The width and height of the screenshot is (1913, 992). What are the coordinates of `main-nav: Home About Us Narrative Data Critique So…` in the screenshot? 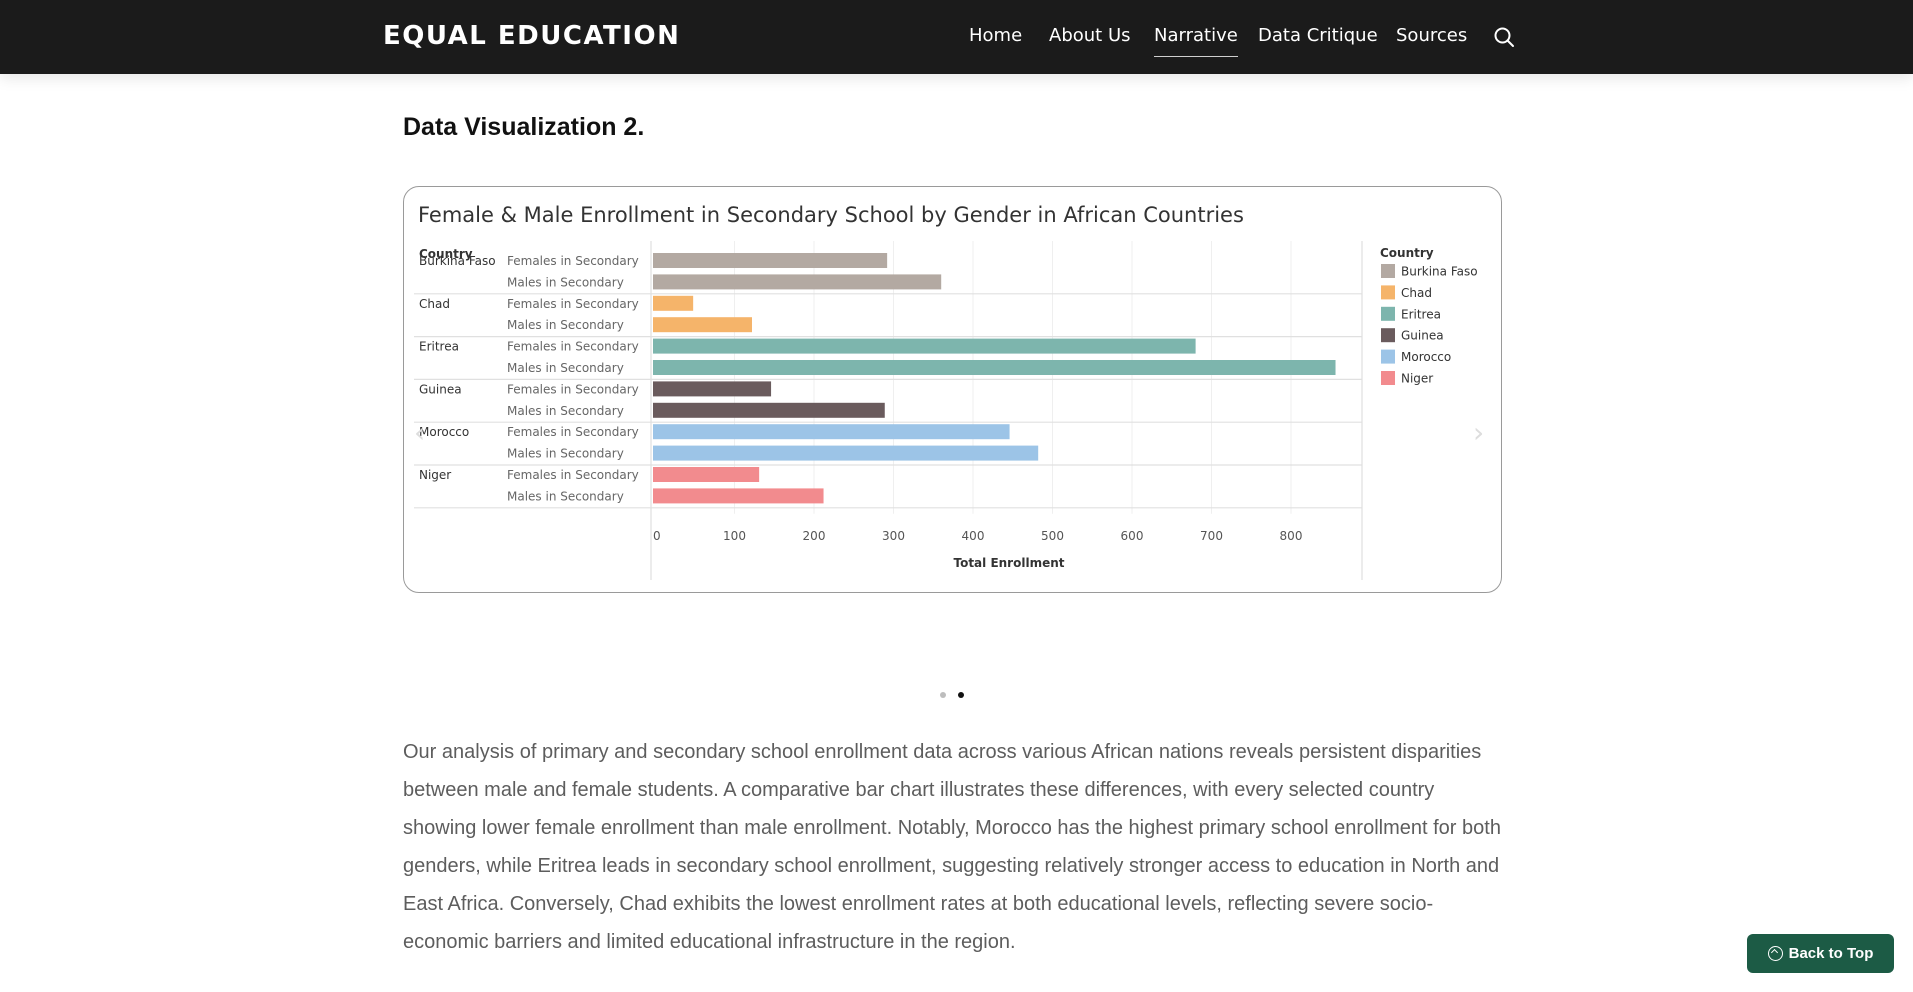 It's located at (956, 37).